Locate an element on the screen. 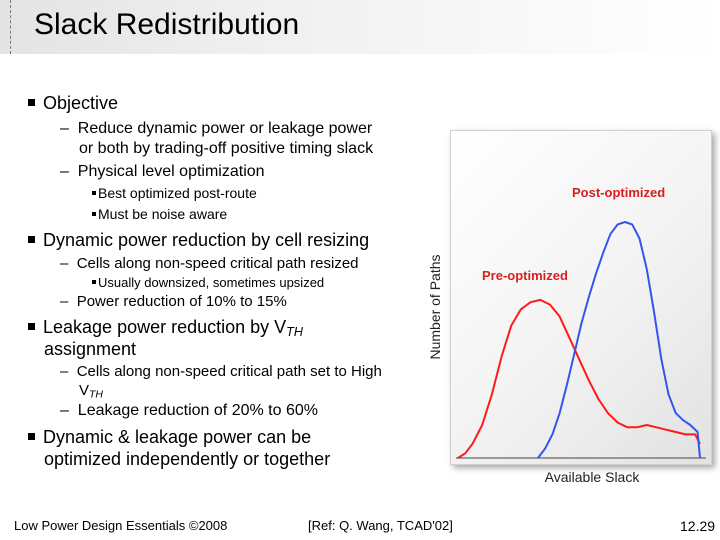 Image resolution: width=720 pixels, height=540 pixels. slide-number: 12.29 is located at coordinates (698, 526).